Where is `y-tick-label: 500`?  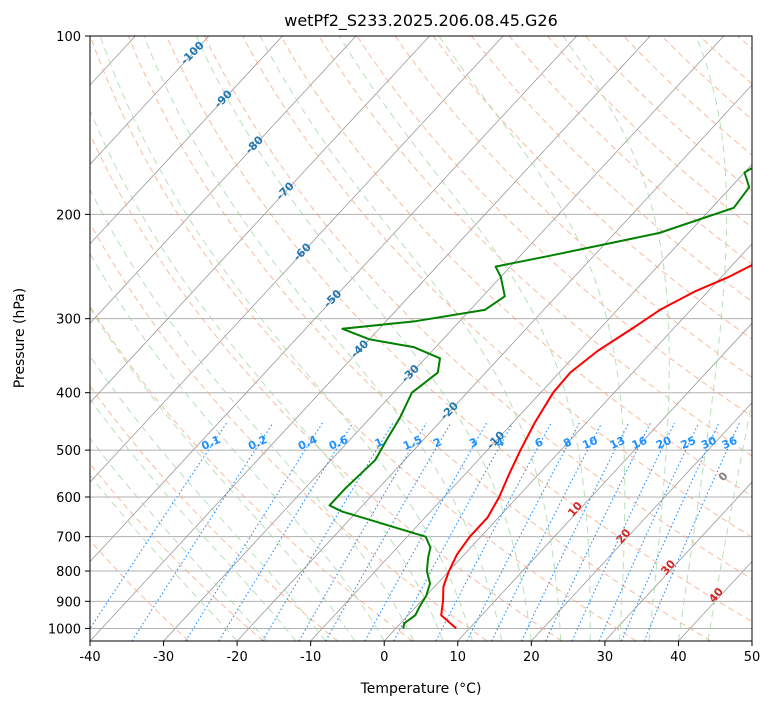
y-tick-label: 500 is located at coordinates (68, 451).